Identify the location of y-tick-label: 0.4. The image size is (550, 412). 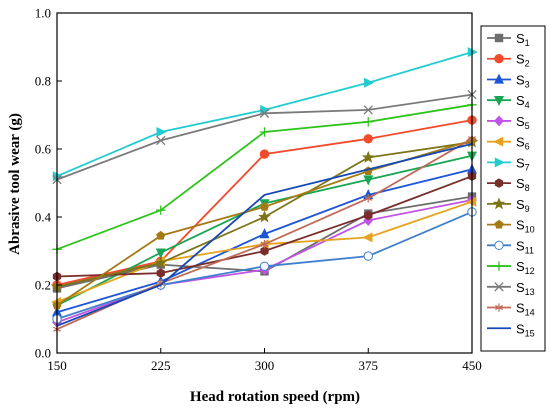
(43, 217).